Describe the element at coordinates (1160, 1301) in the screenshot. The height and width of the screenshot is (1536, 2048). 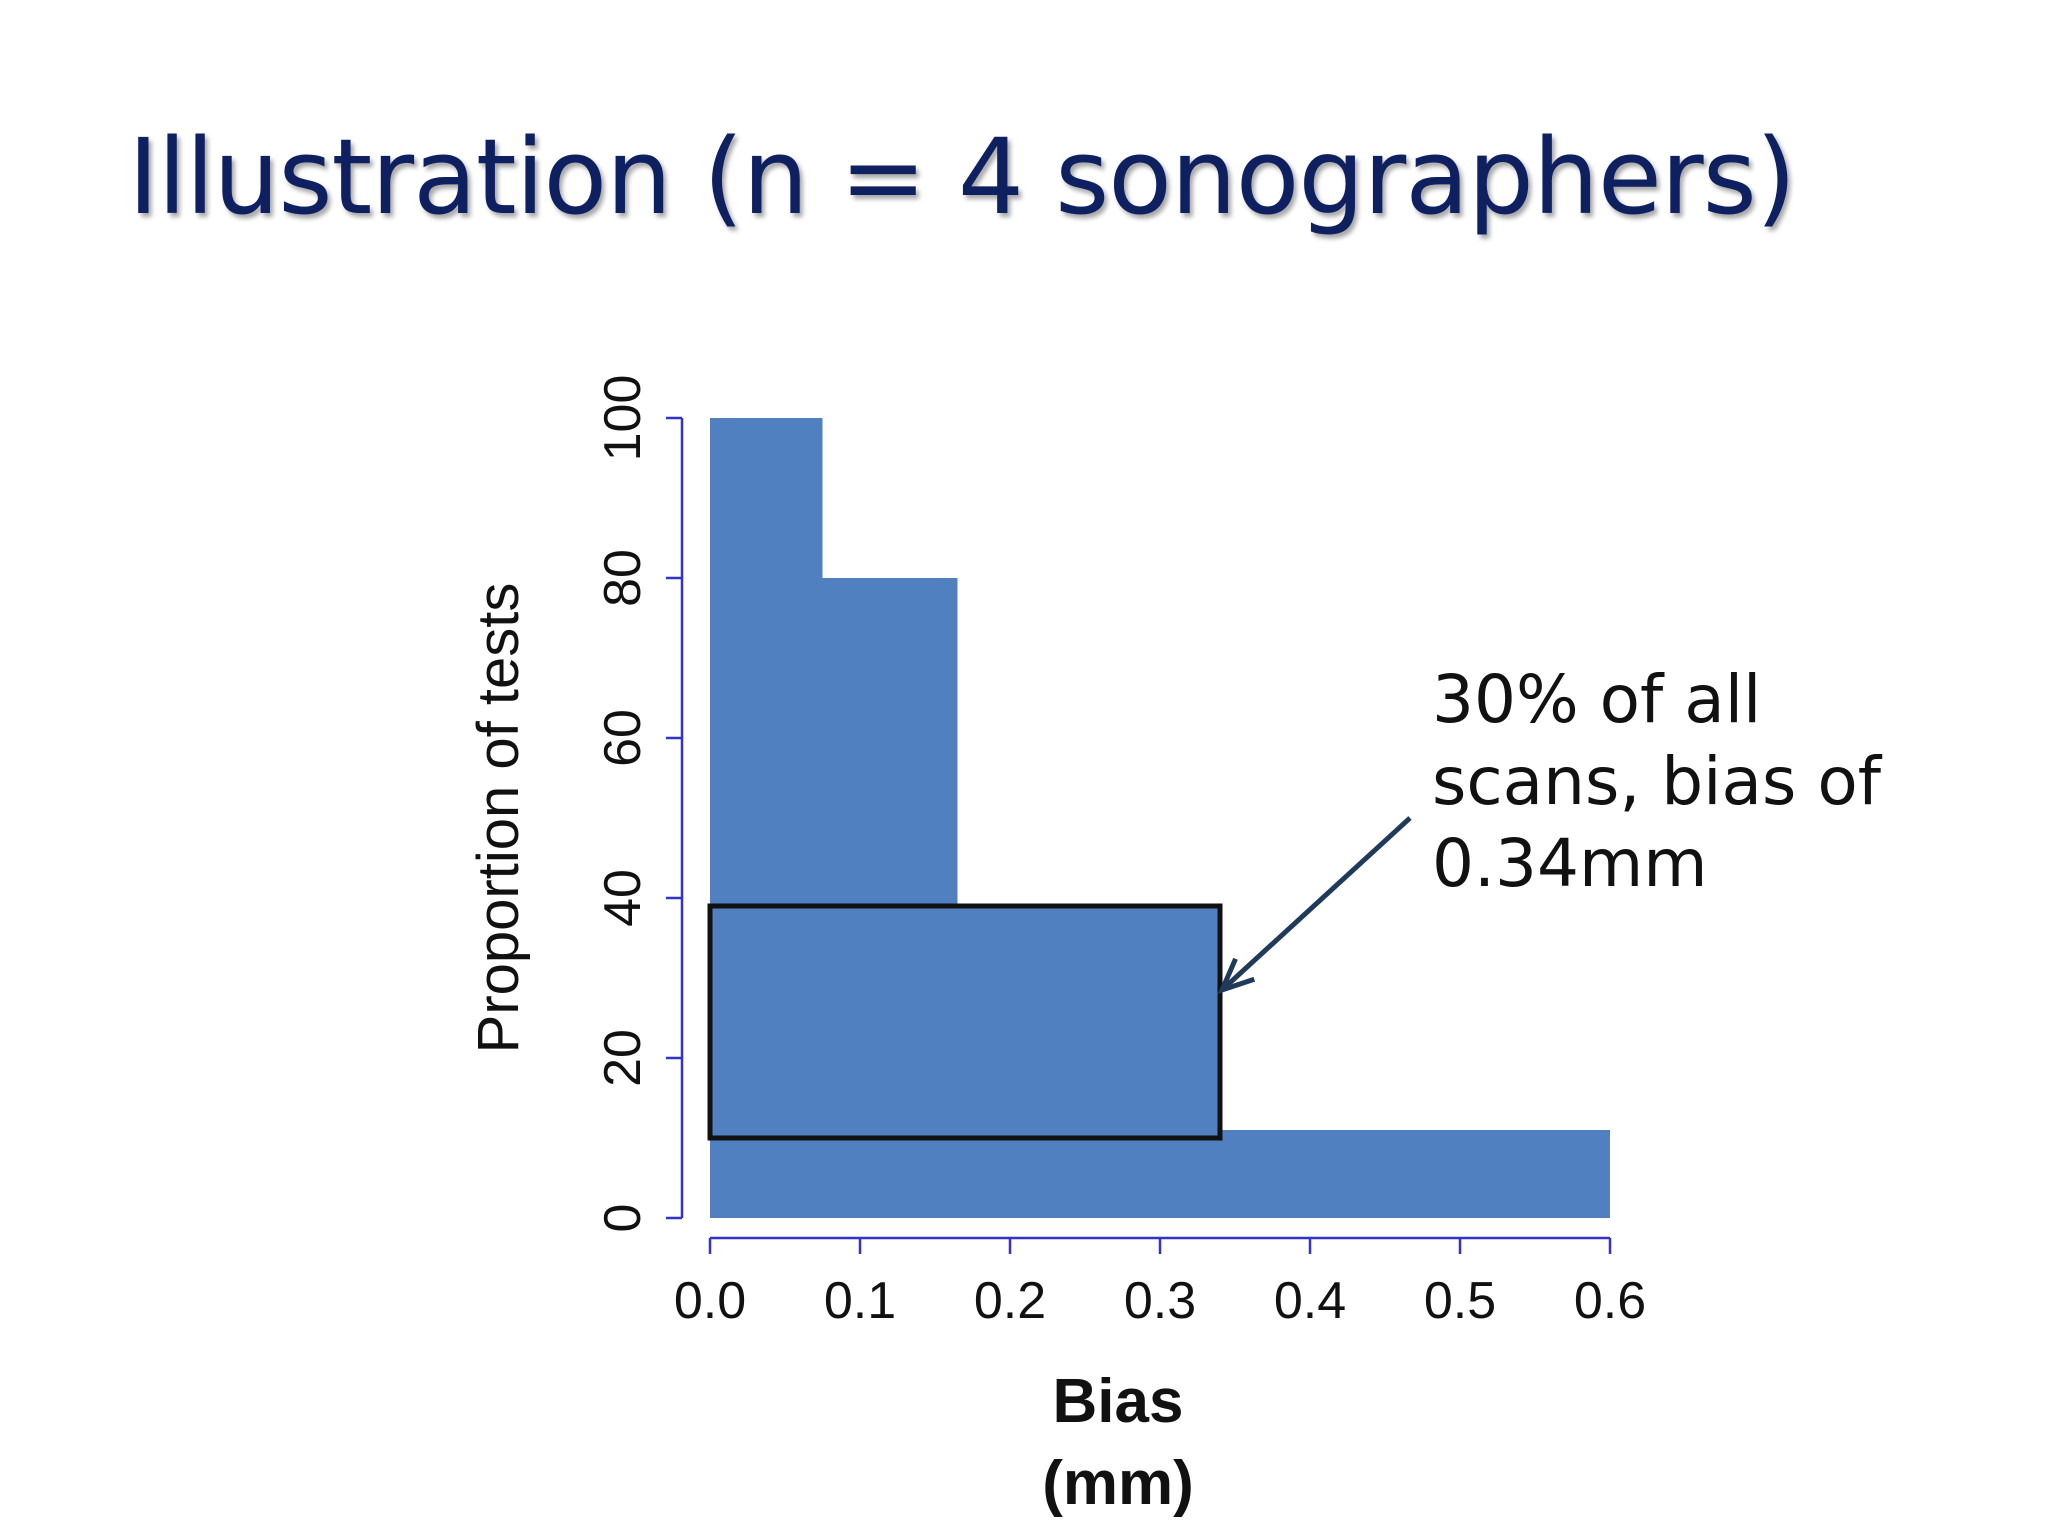
I see `x-tick-label-3: 0.3` at that location.